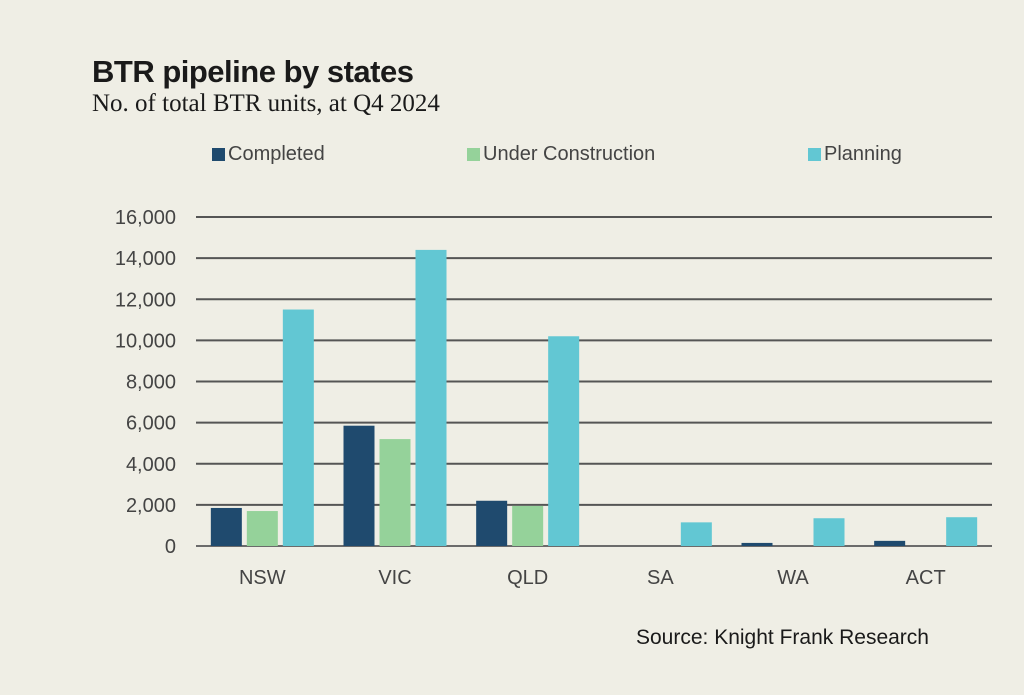 The image size is (1024, 695). Describe the element at coordinates (782, 637) in the screenshot. I see `source-note: Source: Knight Frank Research` at that location.